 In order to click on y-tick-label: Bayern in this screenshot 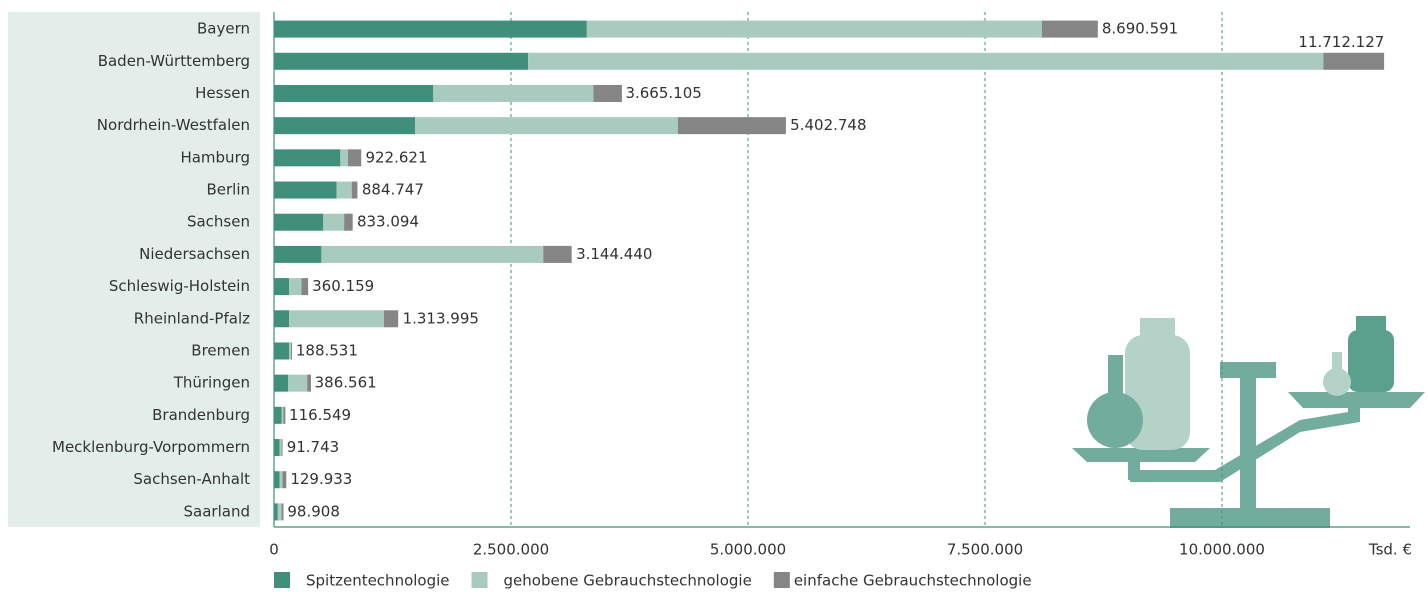, I will do `click(223, 29)`.